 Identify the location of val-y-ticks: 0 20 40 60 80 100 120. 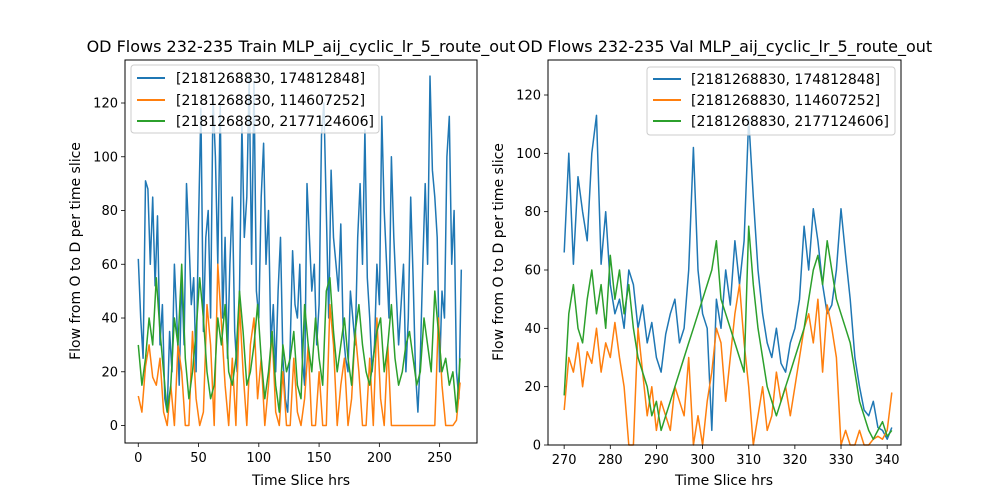
(532, 271).